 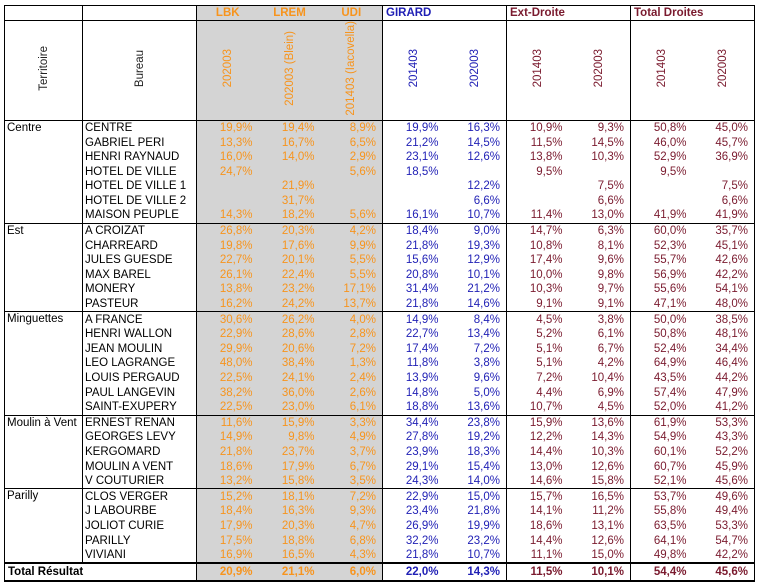 I want to click on value-cell: 16,3%, so click(x=289, y=511).